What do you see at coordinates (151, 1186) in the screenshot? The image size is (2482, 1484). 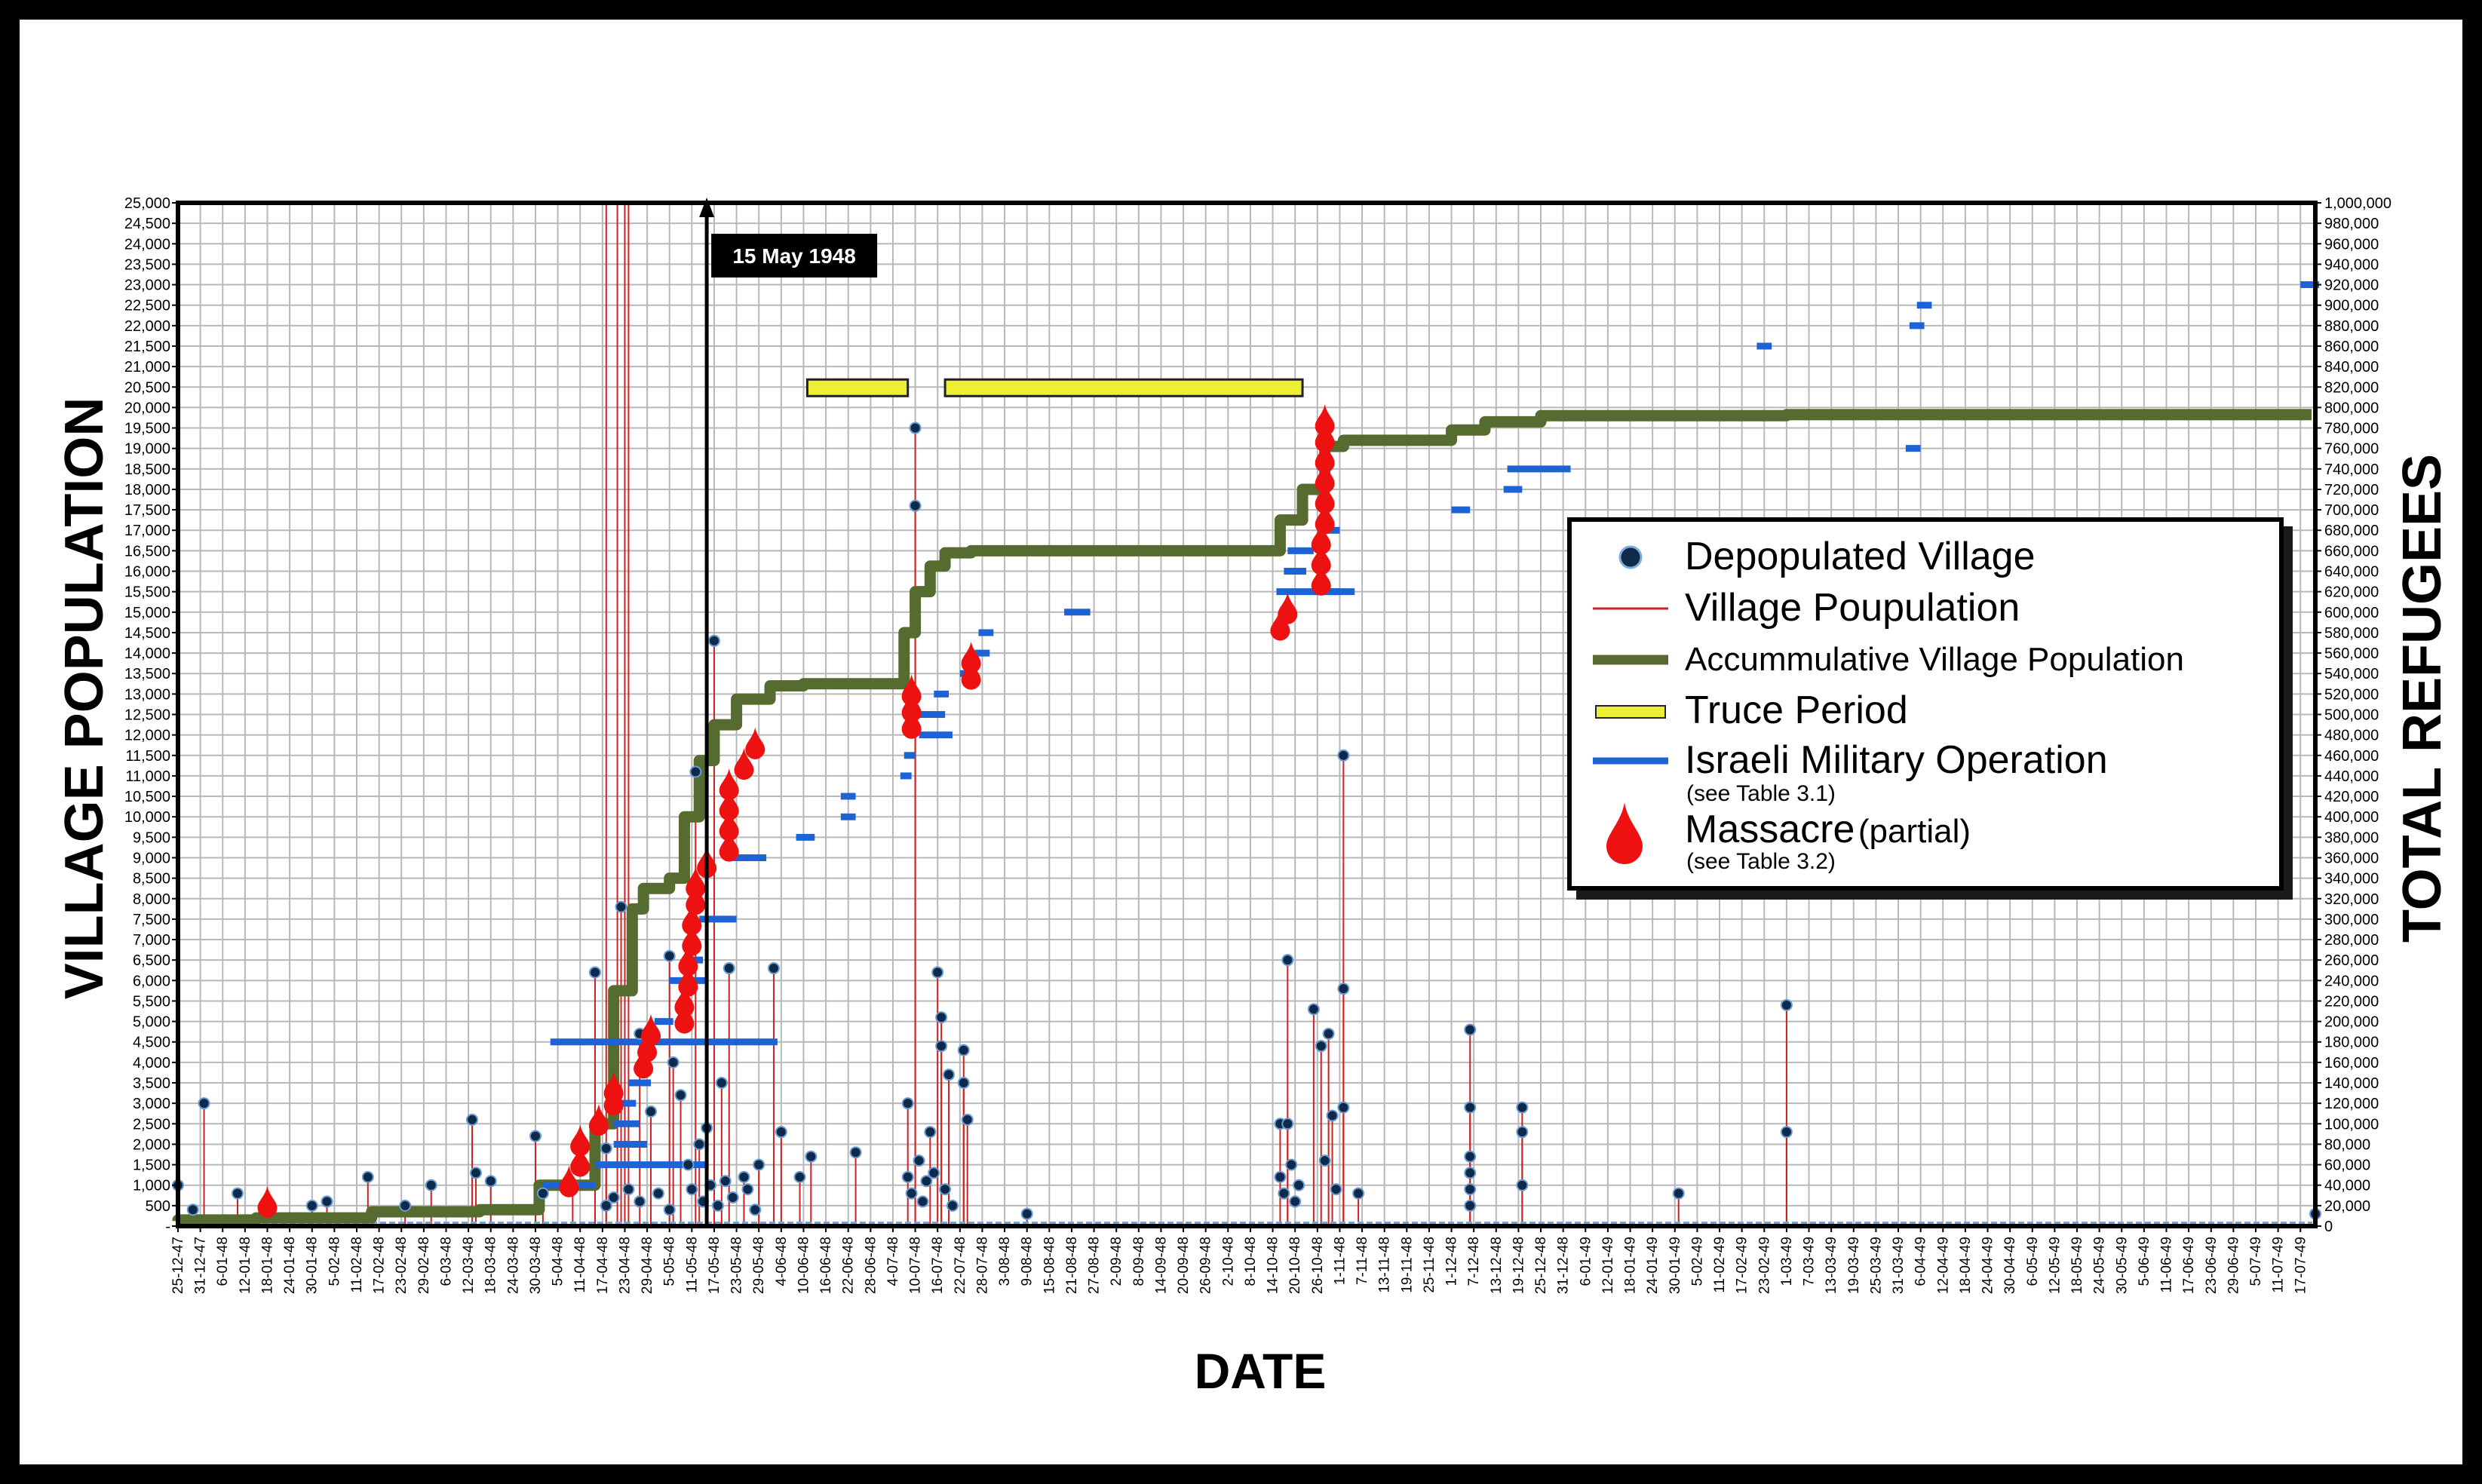 I see `y-tick-label: 1,000` at bounding box center [151, 1186].